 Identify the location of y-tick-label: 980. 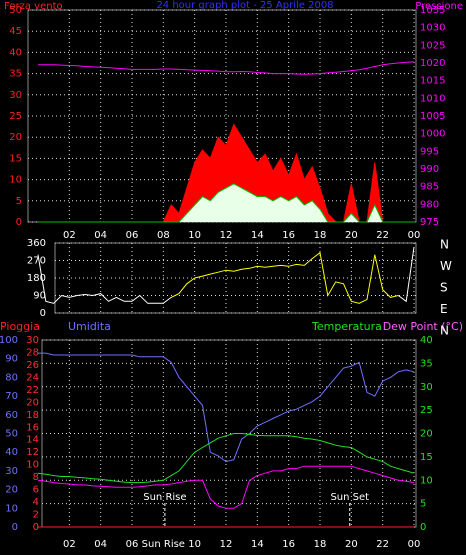
(429, 204).